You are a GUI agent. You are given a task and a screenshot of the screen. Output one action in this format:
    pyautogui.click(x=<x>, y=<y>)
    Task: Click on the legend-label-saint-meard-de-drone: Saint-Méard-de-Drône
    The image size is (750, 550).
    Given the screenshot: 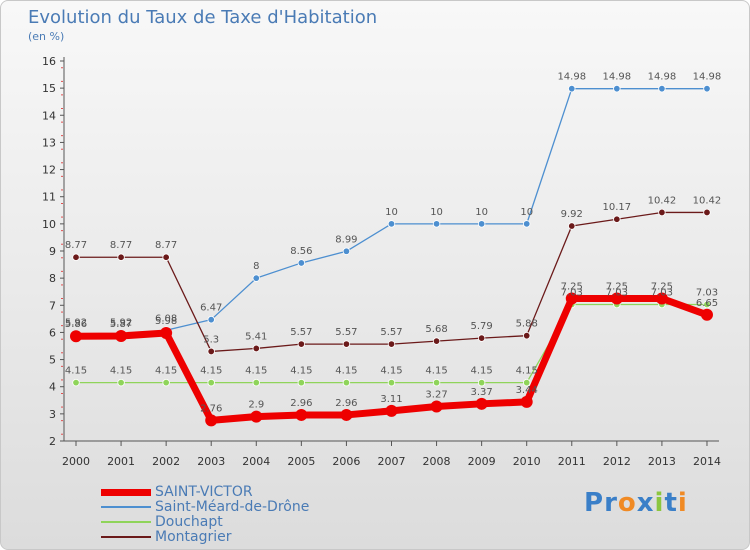 What is the action you would take?
    pyautogui.click(x=232, y=507)
    